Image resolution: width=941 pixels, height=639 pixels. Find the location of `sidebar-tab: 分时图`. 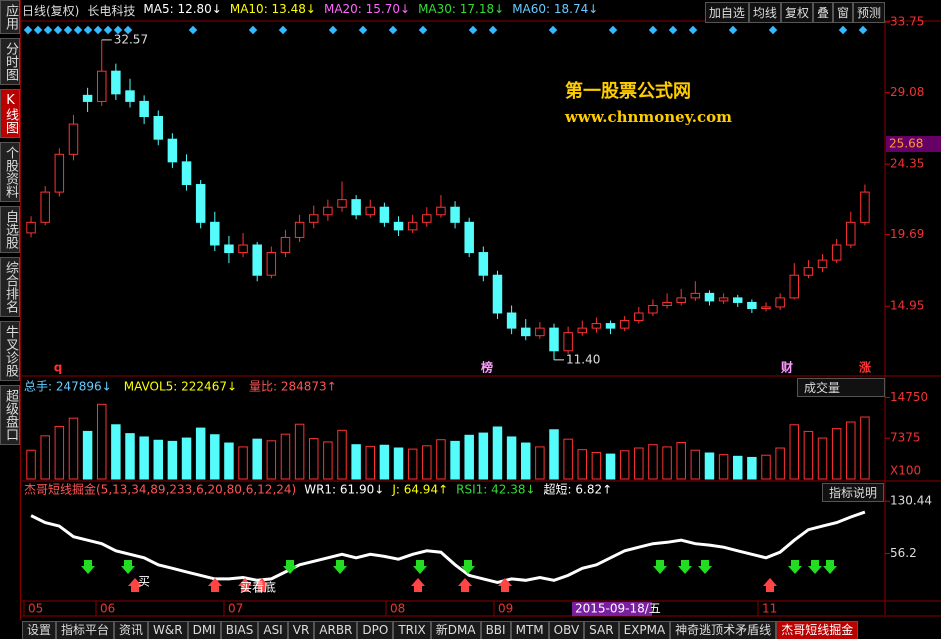

sidebar-tab: 分时图 is located at coordinates (10, 61).